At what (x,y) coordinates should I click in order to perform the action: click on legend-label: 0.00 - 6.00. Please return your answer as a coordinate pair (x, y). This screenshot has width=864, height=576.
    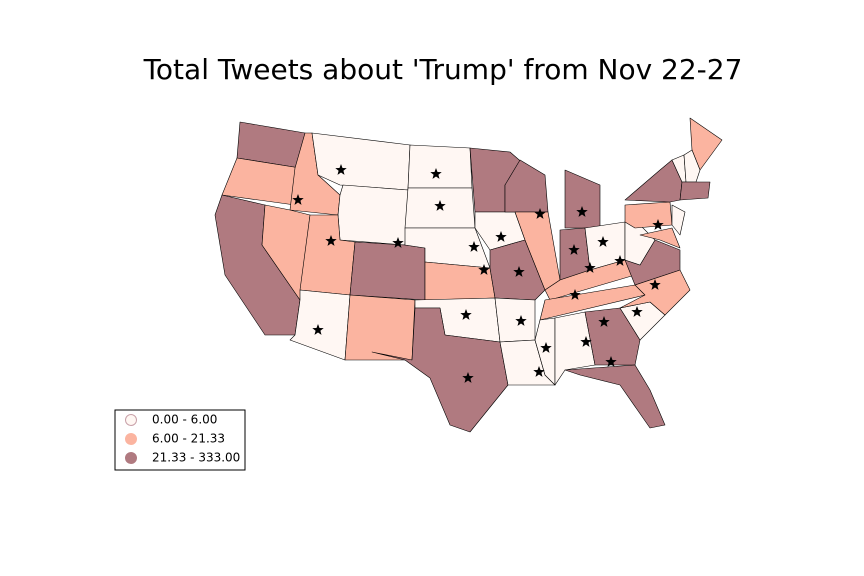
    Looking at the image, I should click on (184, 420).